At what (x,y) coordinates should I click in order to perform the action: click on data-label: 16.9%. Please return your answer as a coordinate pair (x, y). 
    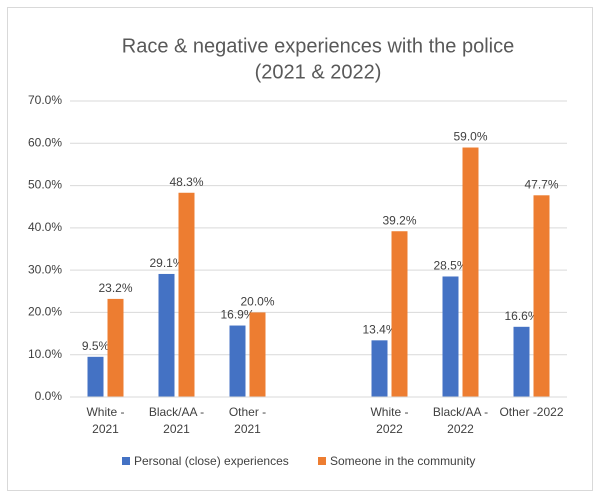
    Looking at the image, I should click on (237, 315).